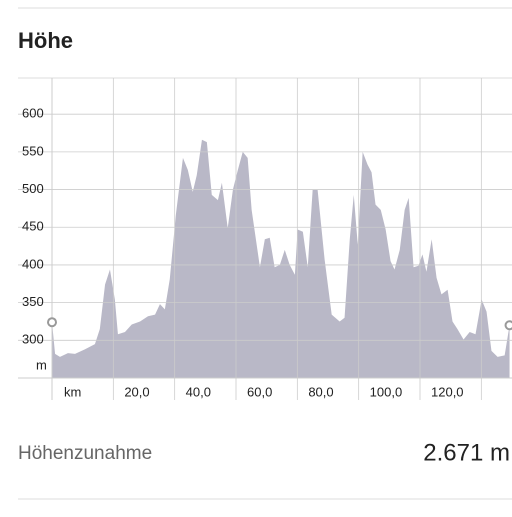 This screenshot has height=517, width=512. What do you see at coordinates (52, 322) in the screenshot?
I see `start-marker` at bounding box center [52, 322].